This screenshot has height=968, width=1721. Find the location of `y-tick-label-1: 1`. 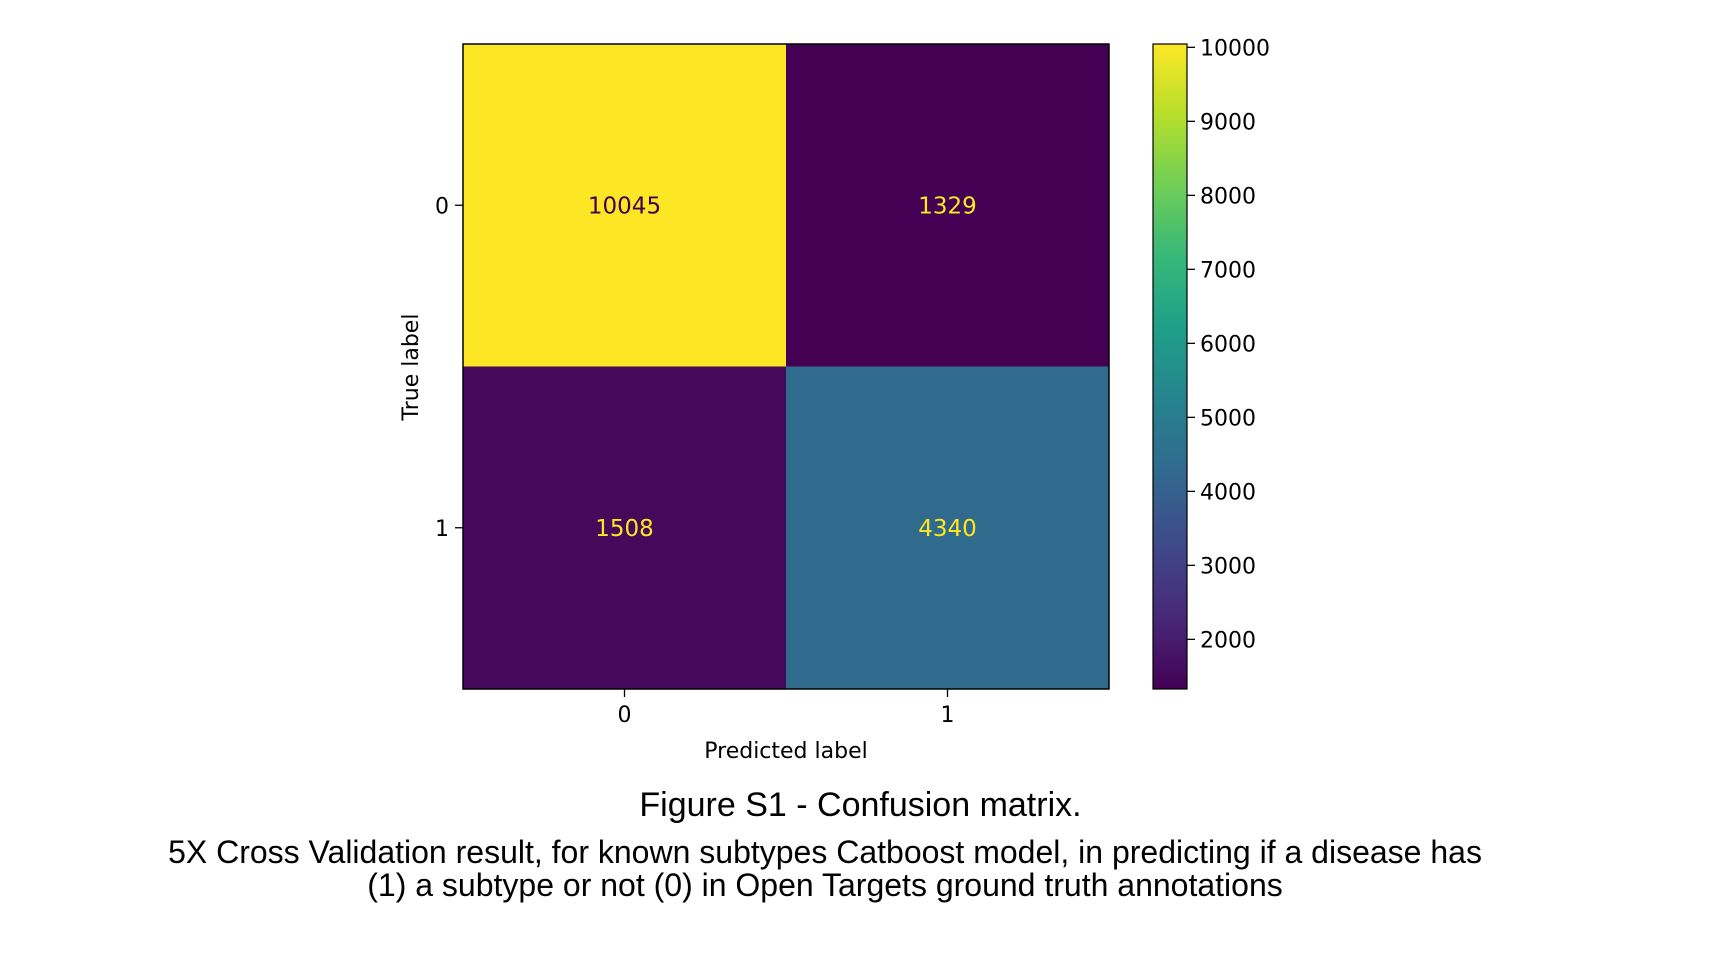

y-tick-label-1: 1 is located at coordinates (442, 529).